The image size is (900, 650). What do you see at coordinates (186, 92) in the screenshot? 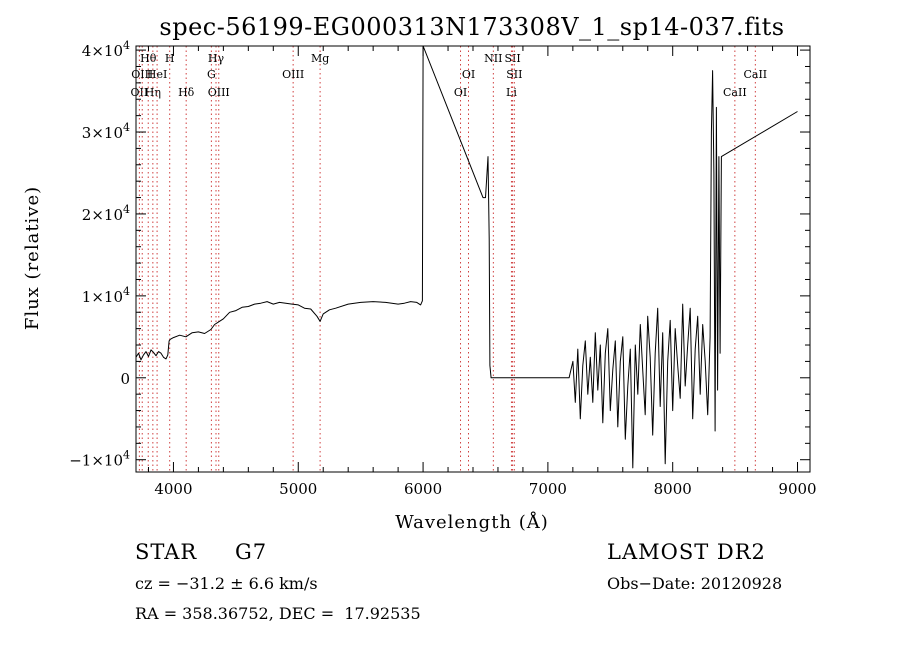
I see `line-mark-label-6: Hδ` at bounding box center [186, 92].